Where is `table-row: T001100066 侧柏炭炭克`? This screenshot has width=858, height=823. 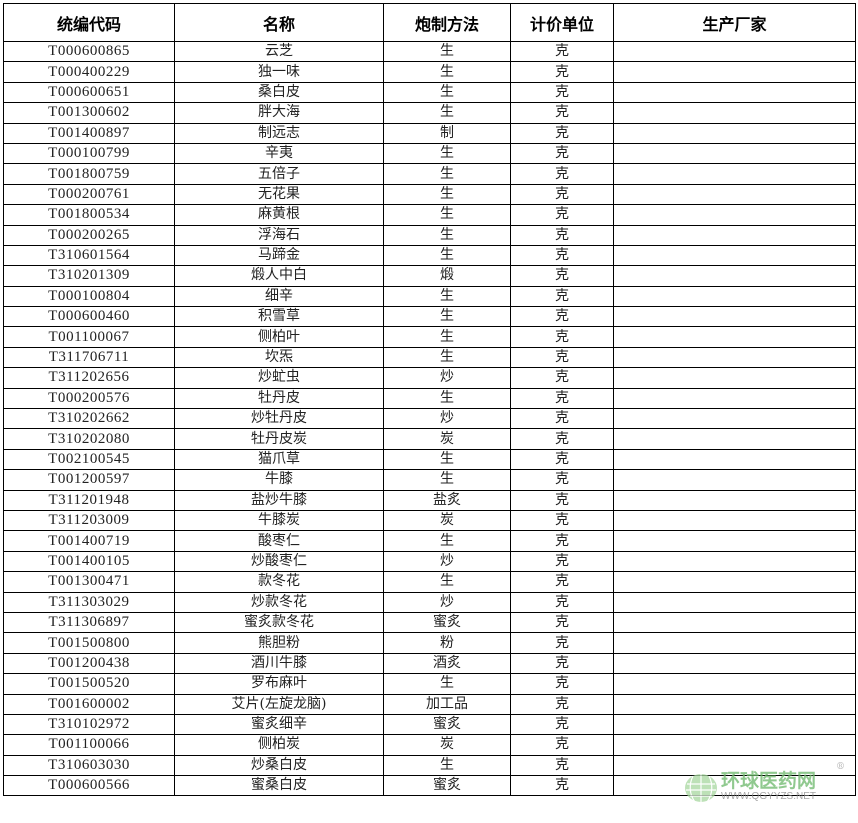
table-row: T001100066 侧柏炭炭克 is located at coordinates (429, 745).